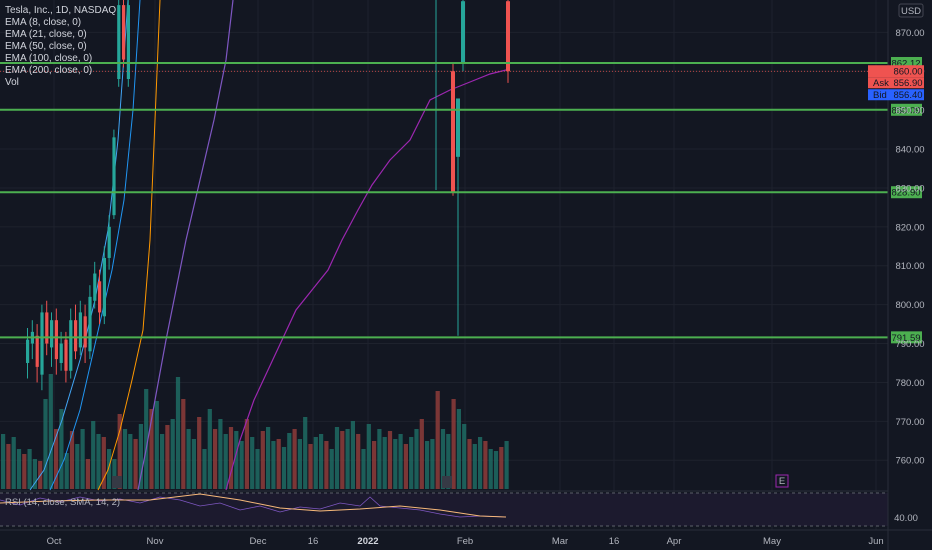 This screenshot has height=550, width=932. What do you see at coordinates (253, 507) in the screenshot?
I see `rsi-line` at bounding box center [253, 507].